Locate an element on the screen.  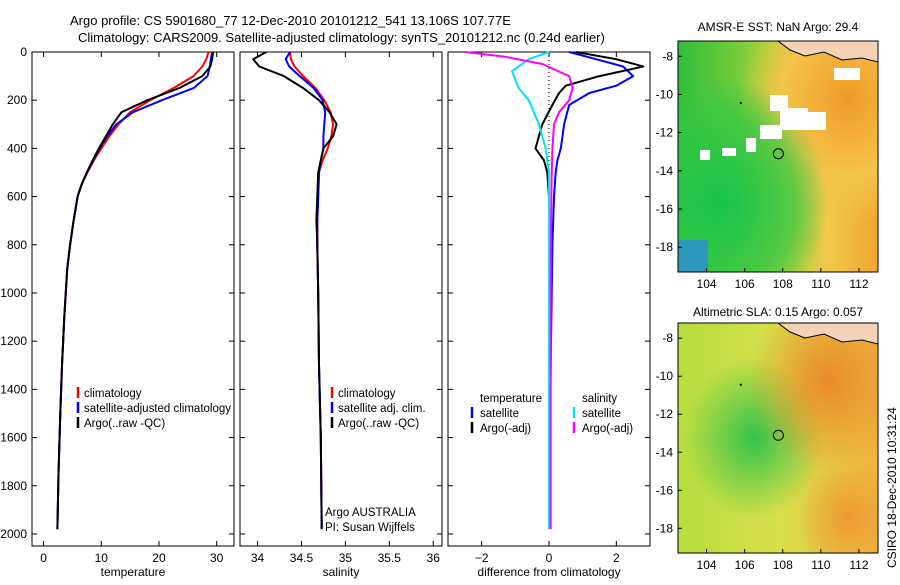
legend-group-title: temperature is located at coordinates (511, 399).